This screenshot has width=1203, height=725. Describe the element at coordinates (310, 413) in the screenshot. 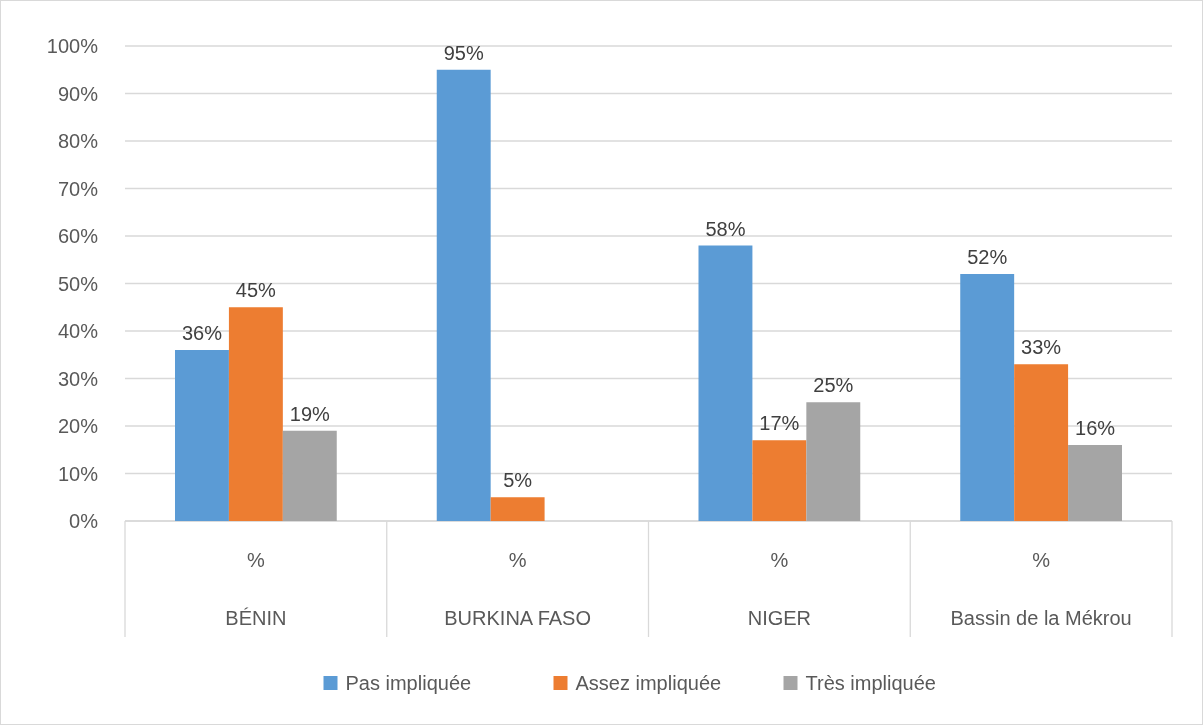

I see `data-label: 19%` at that location.